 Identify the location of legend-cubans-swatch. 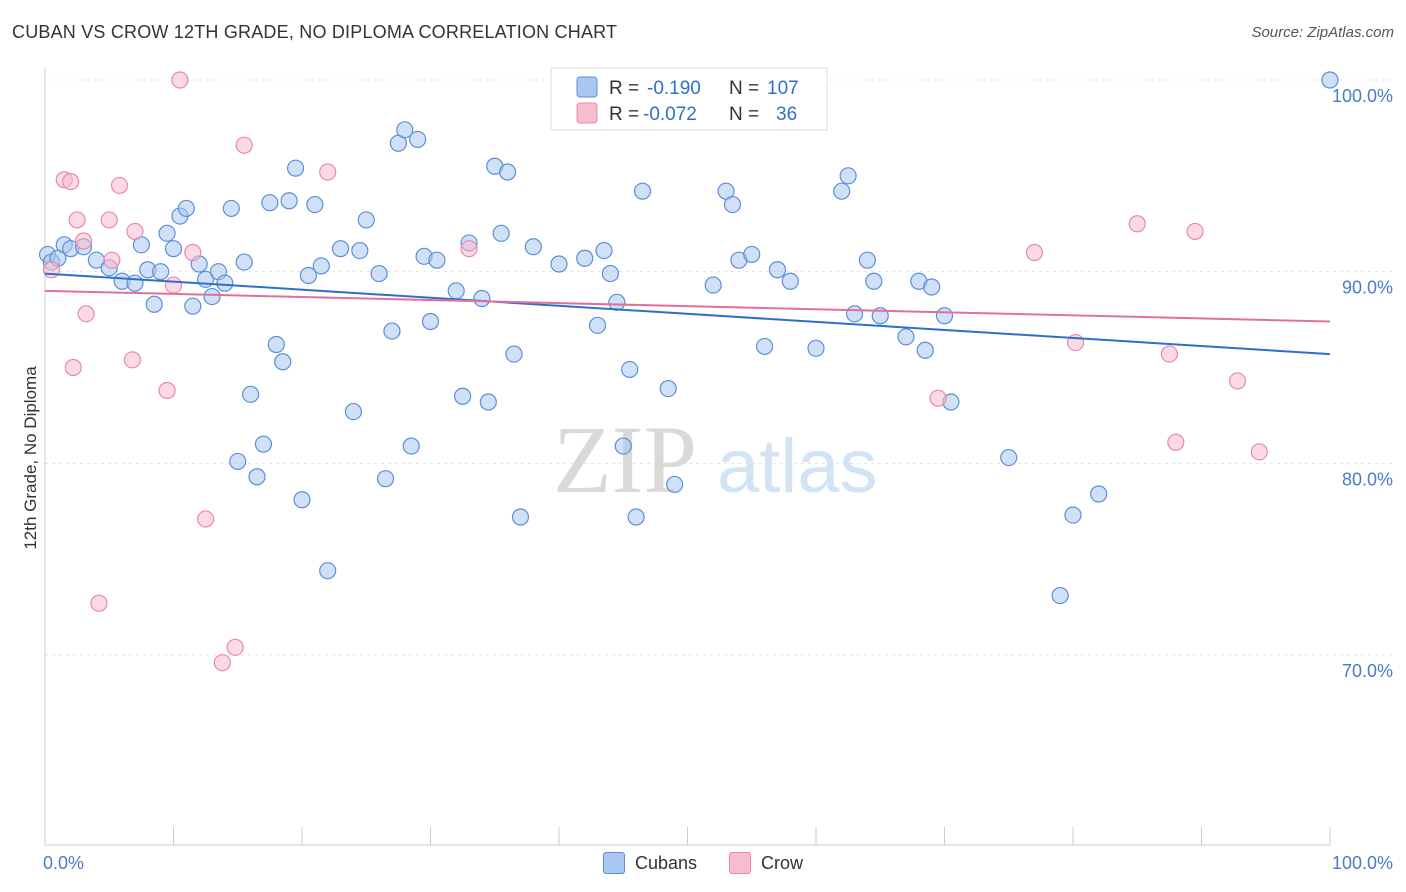
(587, 87).